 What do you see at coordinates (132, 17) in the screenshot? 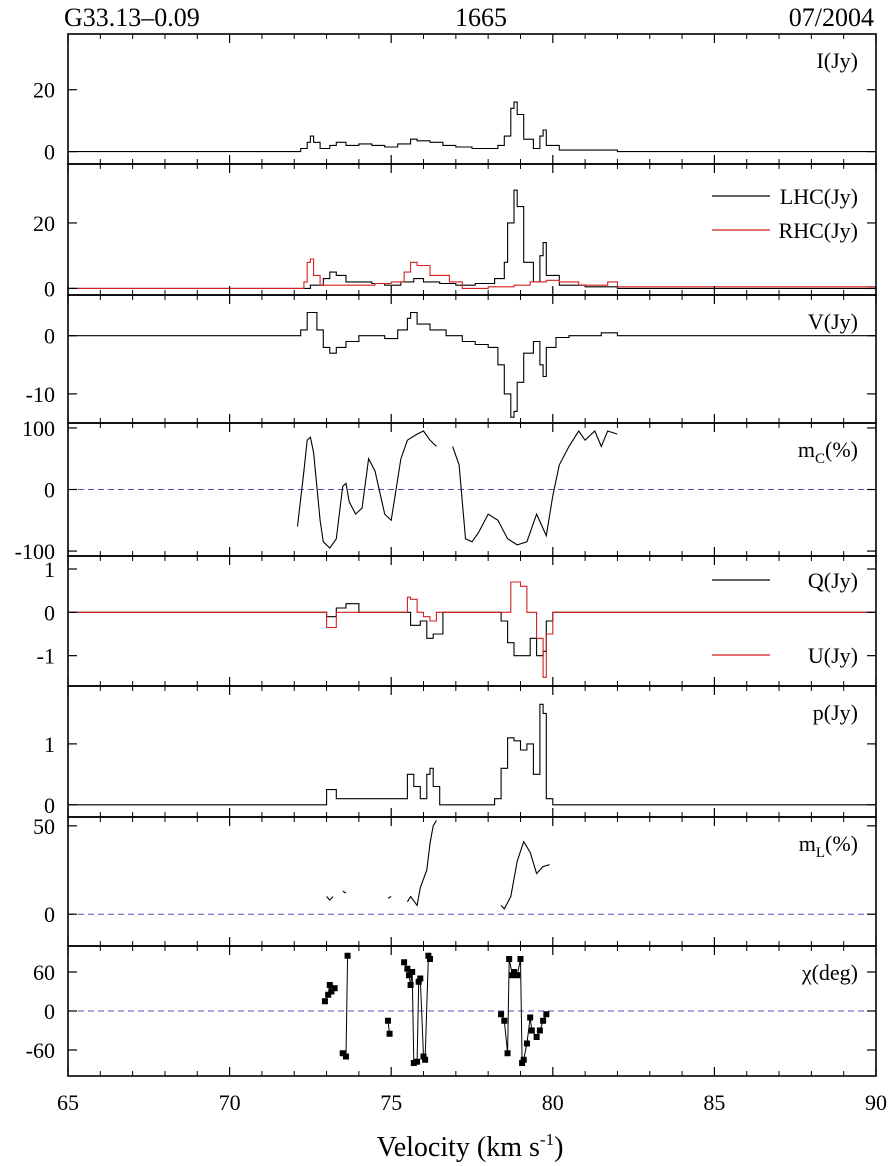
I see `header-source: G33.13–0.09` at bounding box center [132, 17].